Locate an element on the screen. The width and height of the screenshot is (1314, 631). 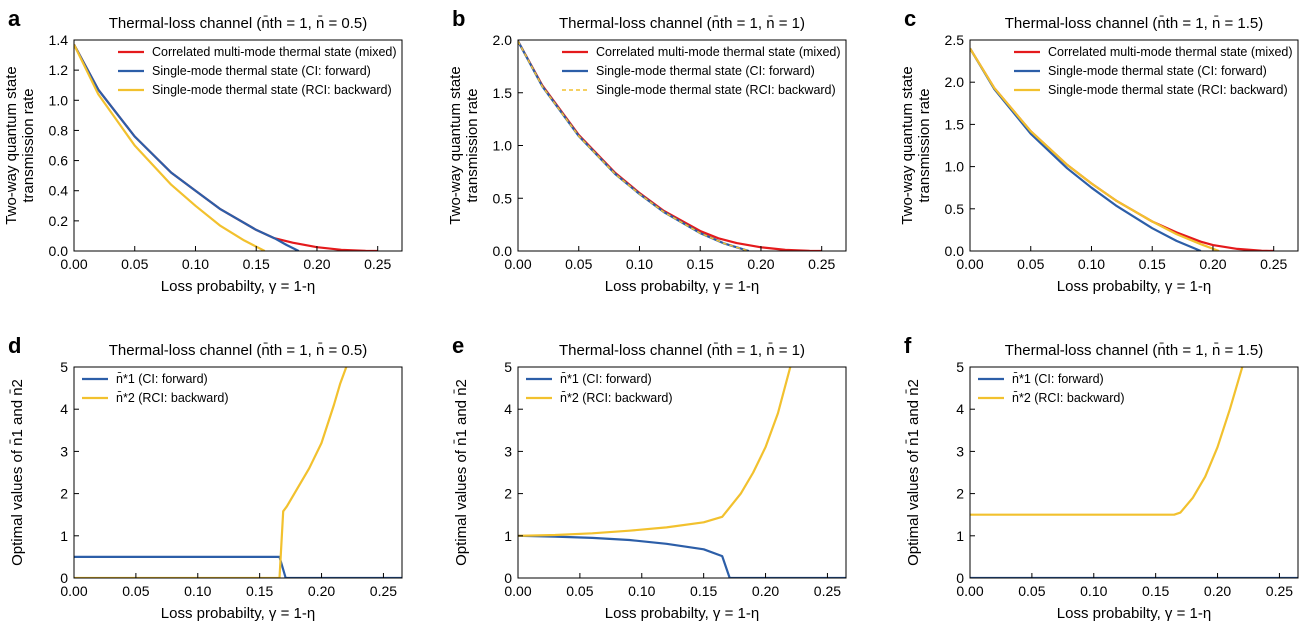
y-tick-label: 2.5 is located at coordinates (955, 40).